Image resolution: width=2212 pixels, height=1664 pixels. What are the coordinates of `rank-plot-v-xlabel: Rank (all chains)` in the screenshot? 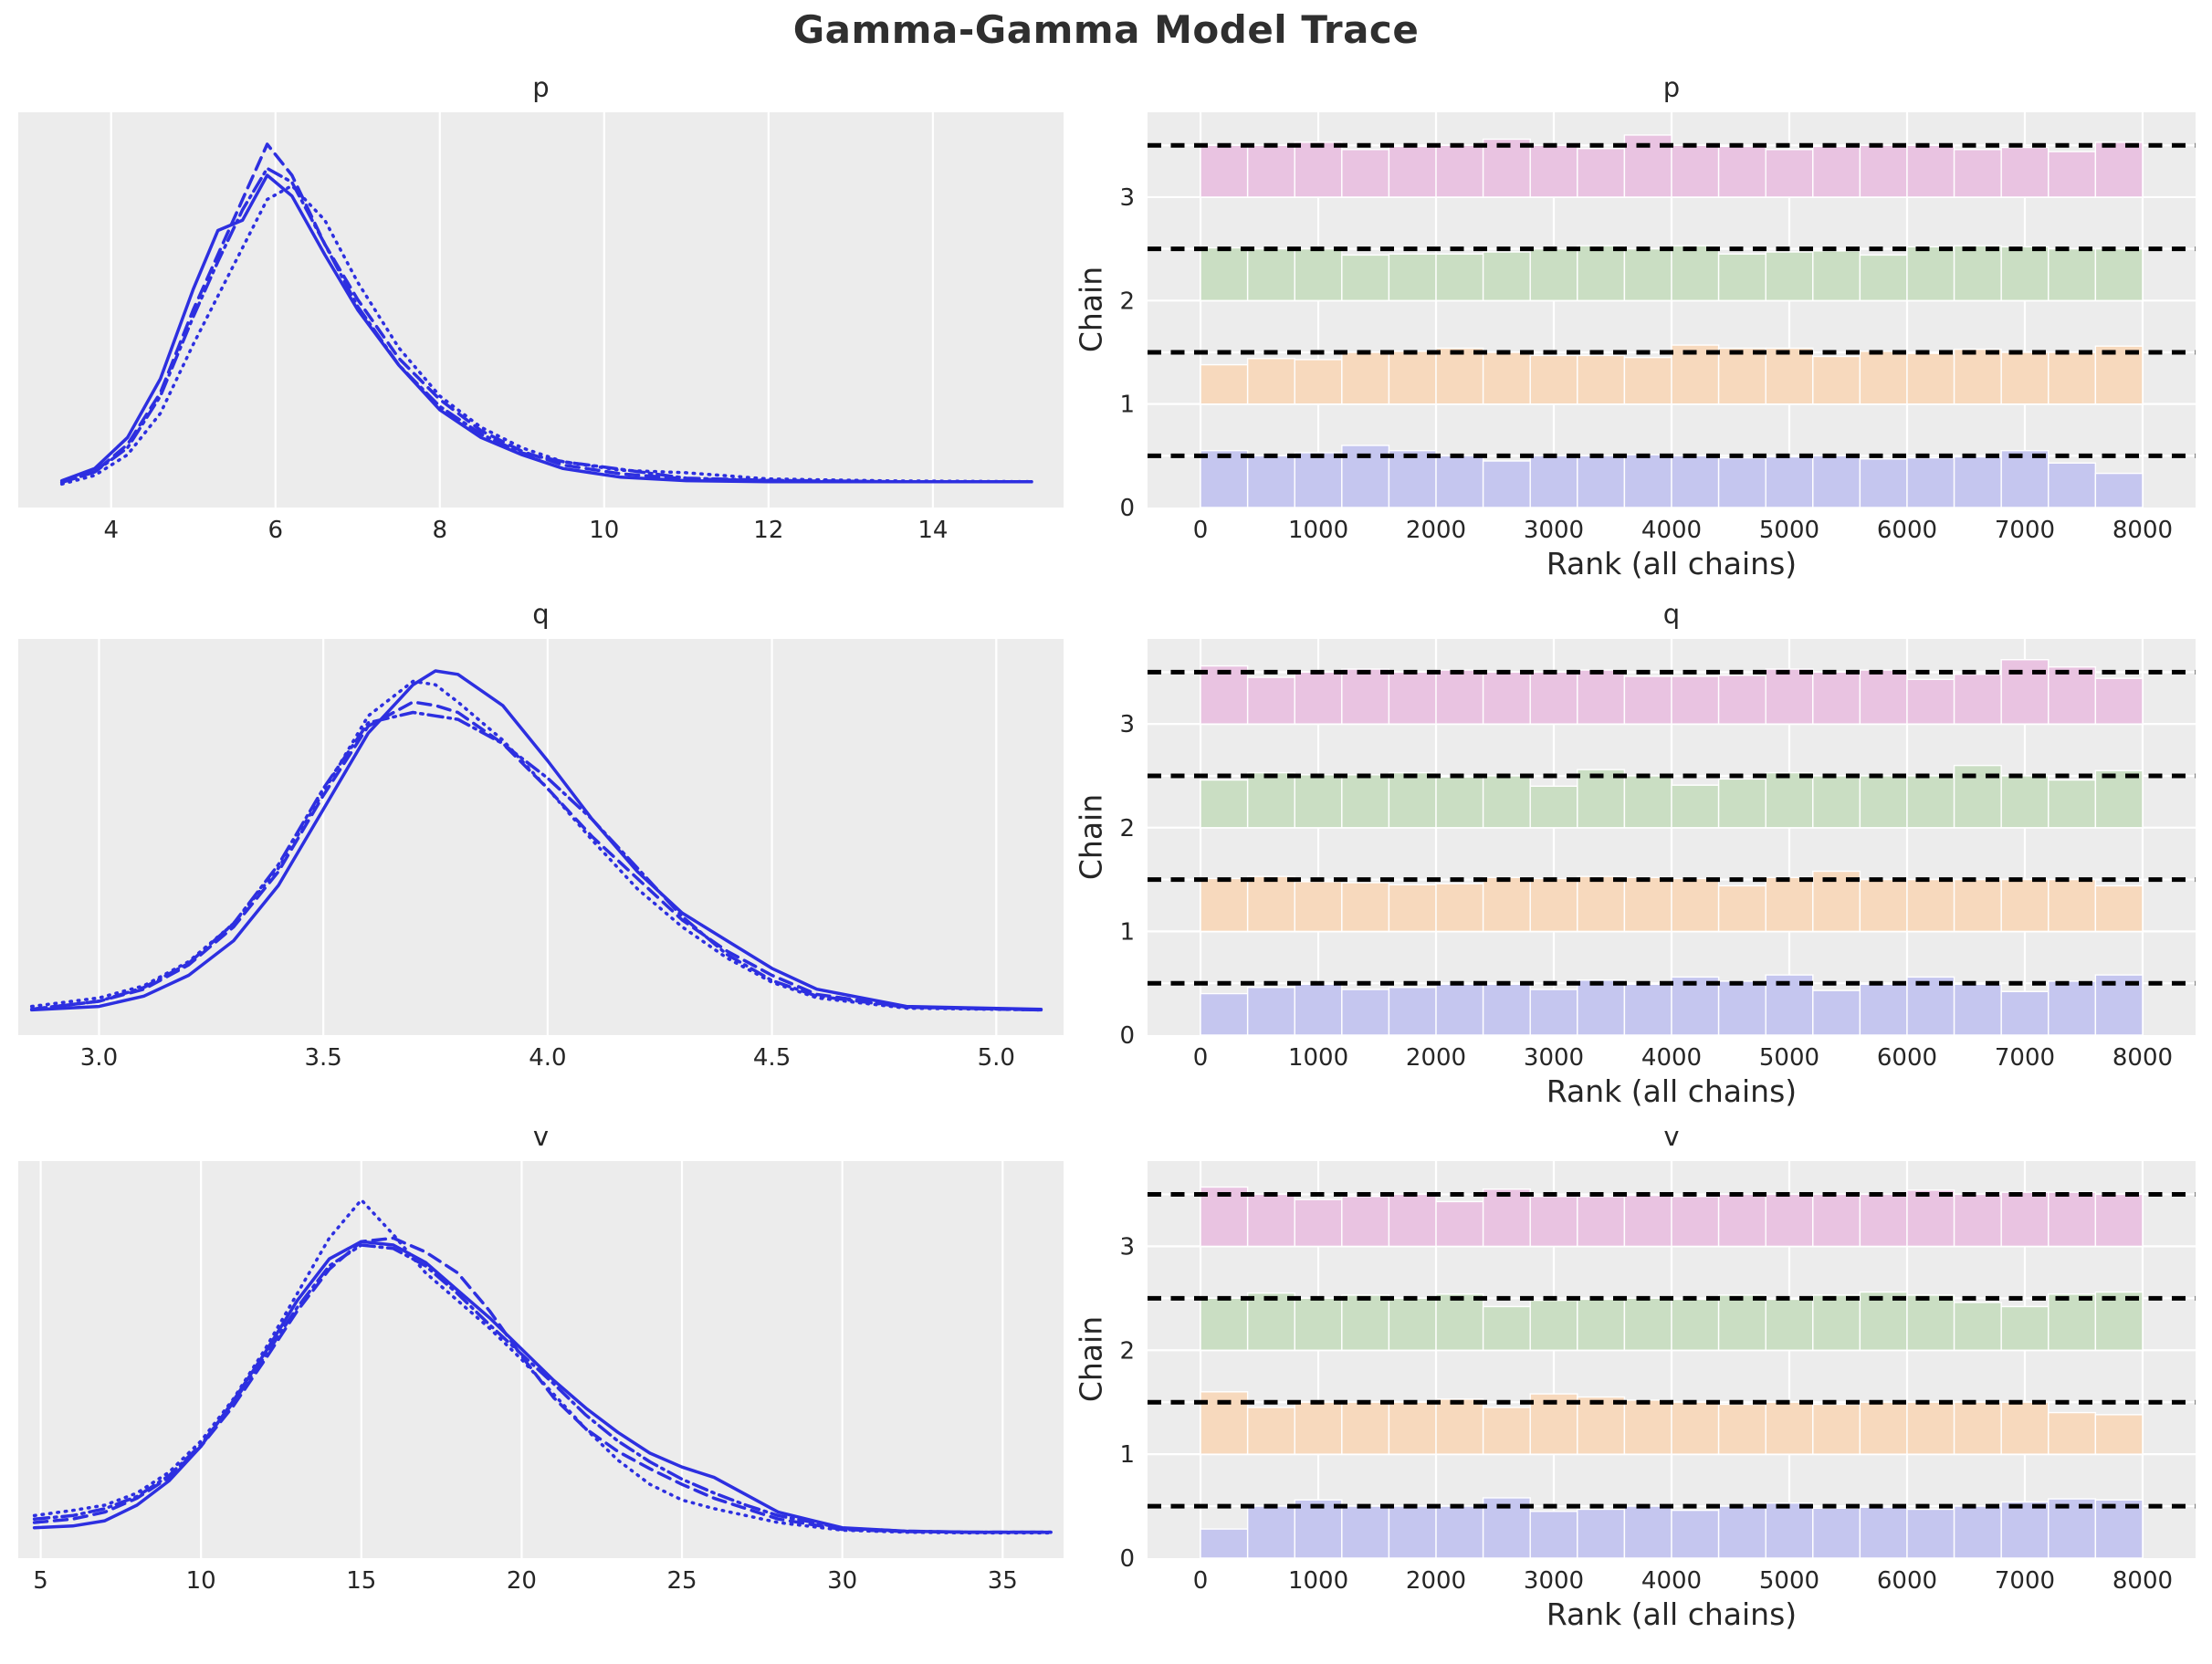 It's located at (1672, 1614).